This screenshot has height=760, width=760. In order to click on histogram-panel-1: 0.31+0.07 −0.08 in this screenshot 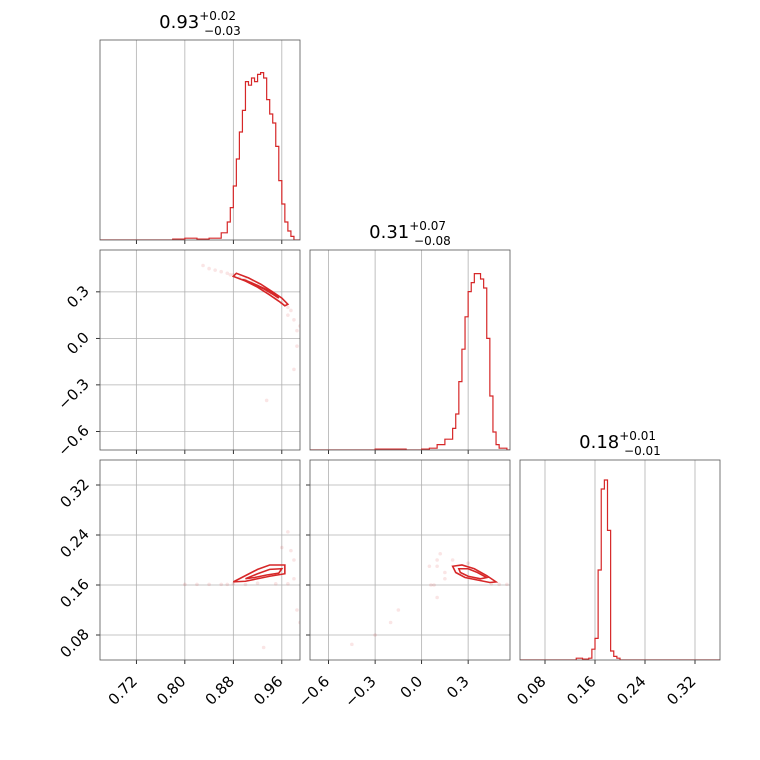, I will do `click(410, 336)`.